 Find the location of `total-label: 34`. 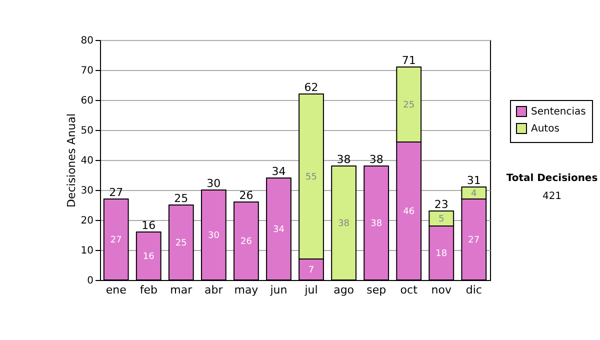

total-label: 34 is located at coordinates (279, 171).